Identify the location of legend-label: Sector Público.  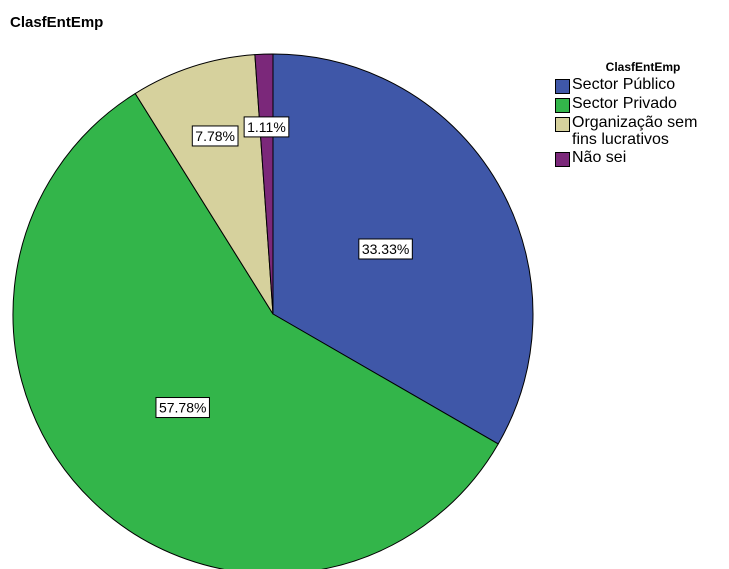
(624, 84).